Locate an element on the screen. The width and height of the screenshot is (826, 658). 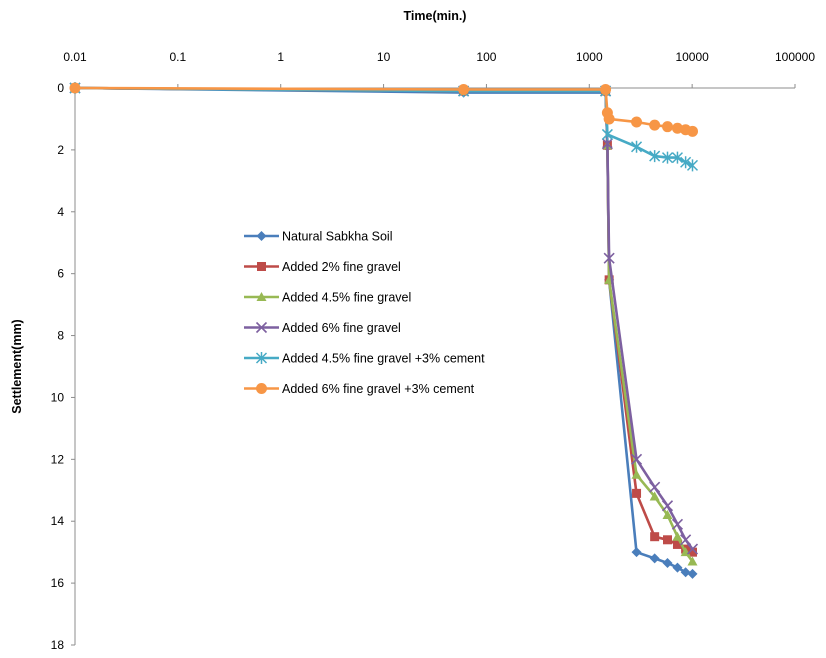
y-tick-label: 18 is located at coordinates (58, 645).